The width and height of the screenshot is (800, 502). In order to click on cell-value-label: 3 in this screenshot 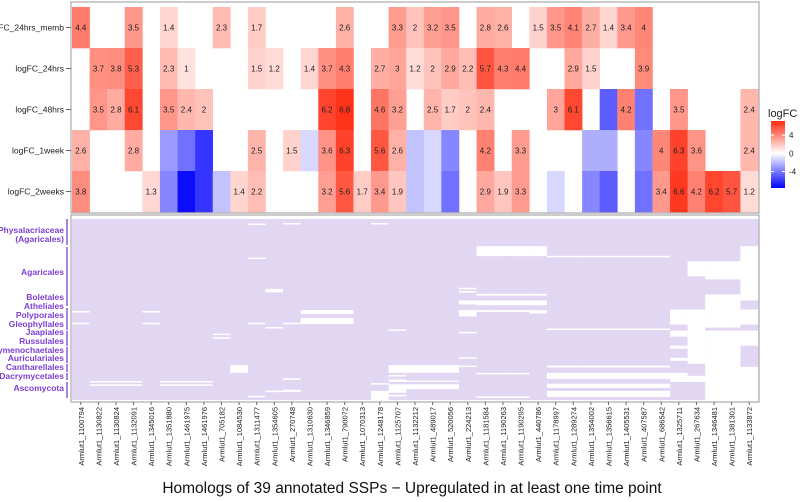, I will do `click(397, 69)`.